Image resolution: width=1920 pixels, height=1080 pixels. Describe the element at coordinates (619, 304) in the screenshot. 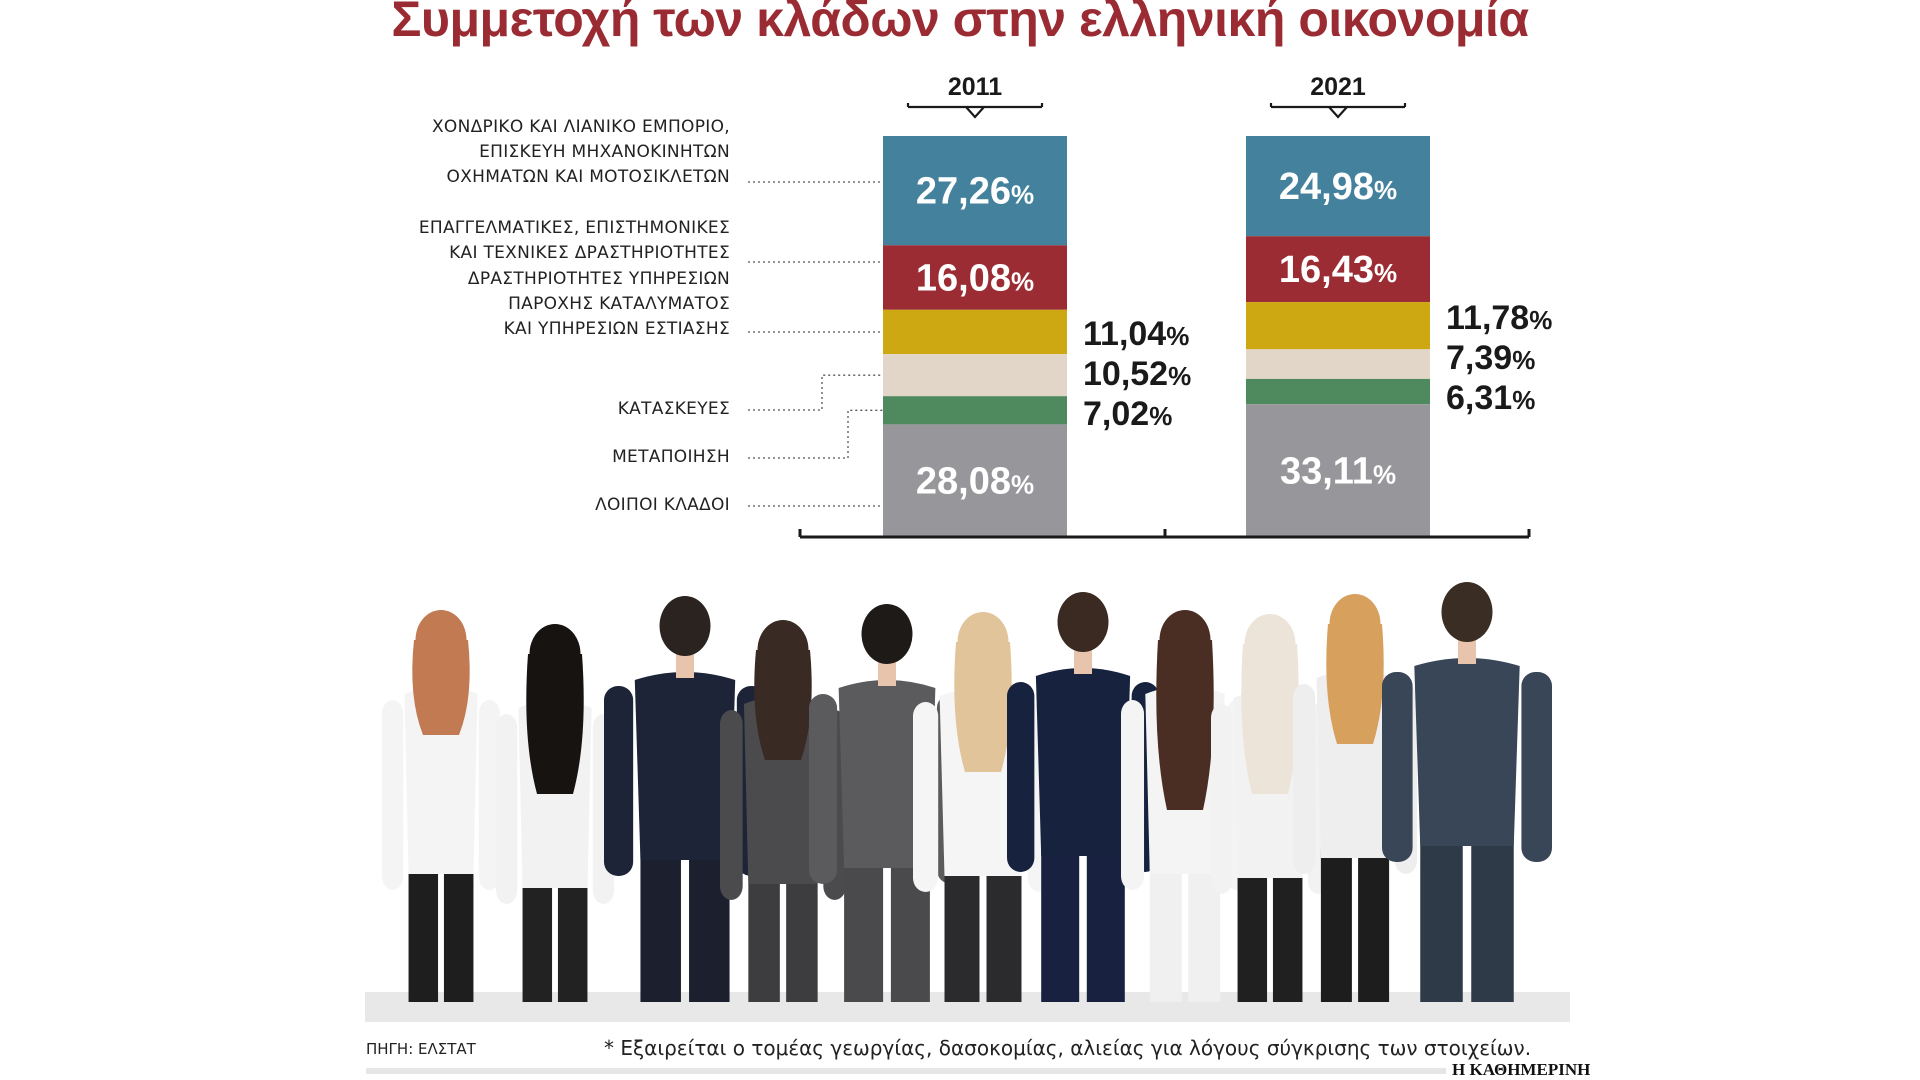

I see `category-label-3-line-2: ΠΑΡΟΧΗΣ ΚΑΤΑΛΥΜΑΤΟΣ` at that location.